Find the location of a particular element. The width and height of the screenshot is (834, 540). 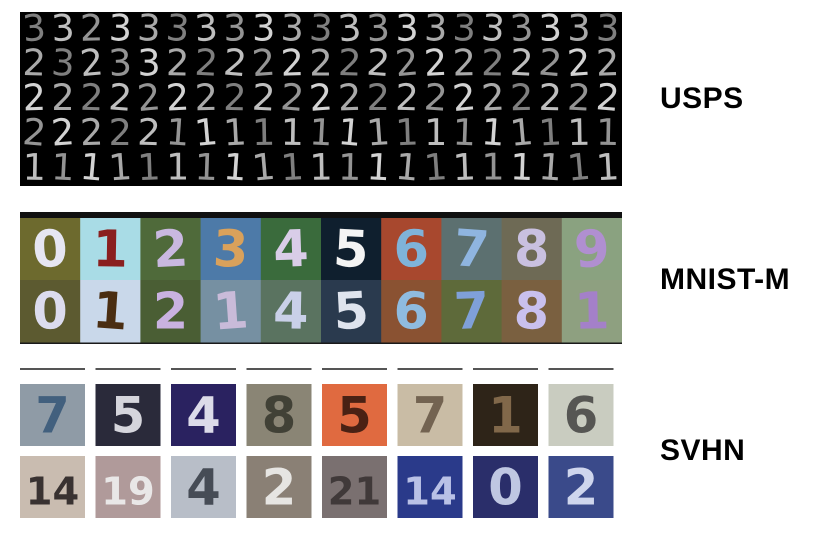

svhn-digit: 21 is located at coordinates (354, 491).